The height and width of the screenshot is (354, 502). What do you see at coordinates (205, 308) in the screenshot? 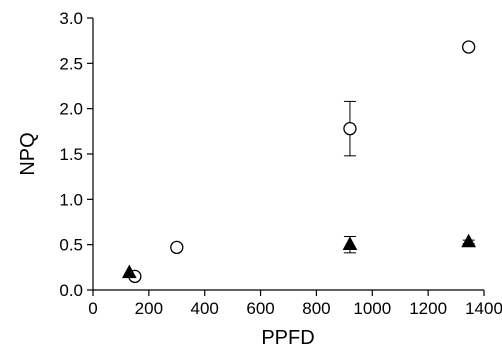
I see `x-tick-label: 400` at bounding box center [205, 308].